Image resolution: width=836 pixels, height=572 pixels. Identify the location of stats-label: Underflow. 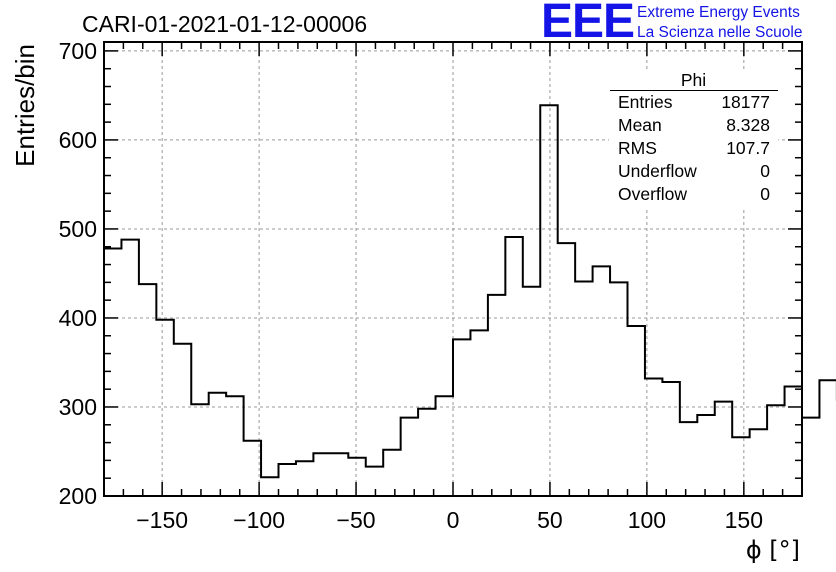
(657, 171).